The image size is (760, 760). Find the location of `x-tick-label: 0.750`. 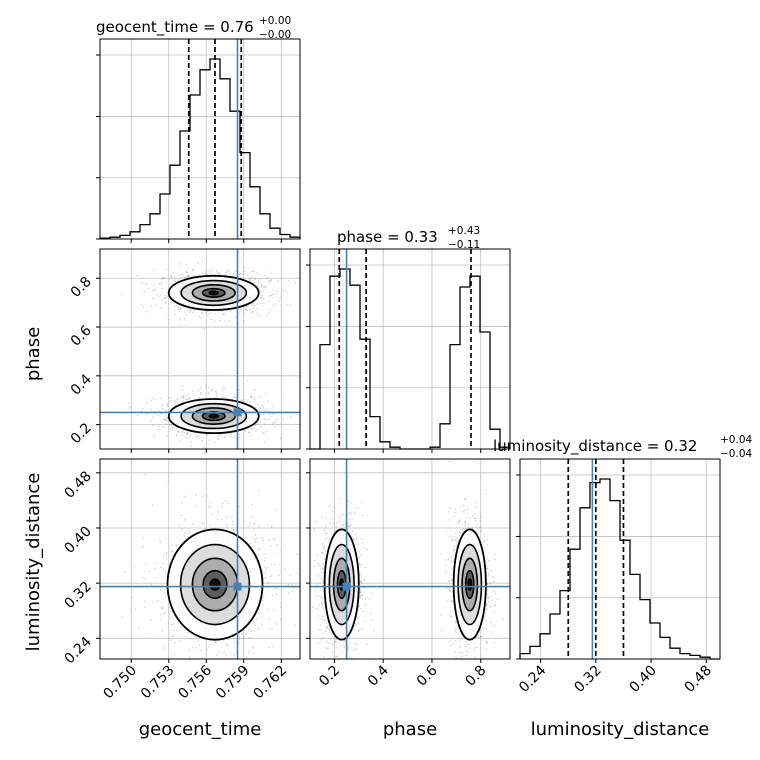

x-tick-label: 0.750 is located at coordinates (120, 683).